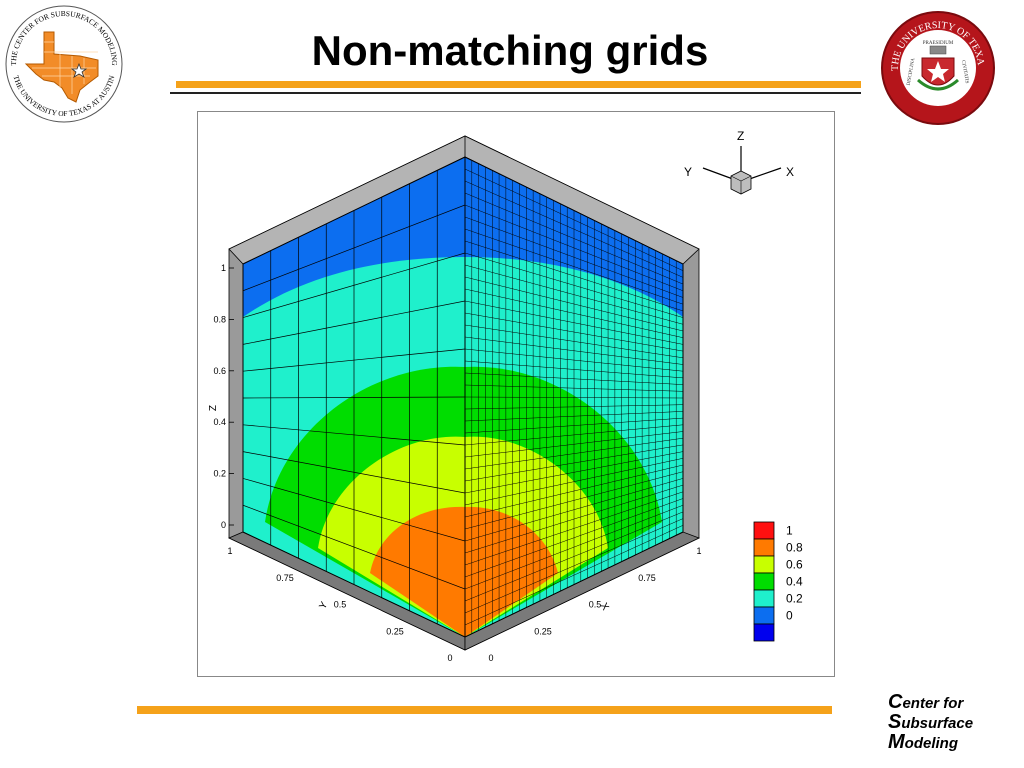 Image resolution: width=1024 pixels, height=768 pixels. Describe the element at coordinates (923, 742) in the screenshot. I see `csm-line-3: Modeling` at that location.